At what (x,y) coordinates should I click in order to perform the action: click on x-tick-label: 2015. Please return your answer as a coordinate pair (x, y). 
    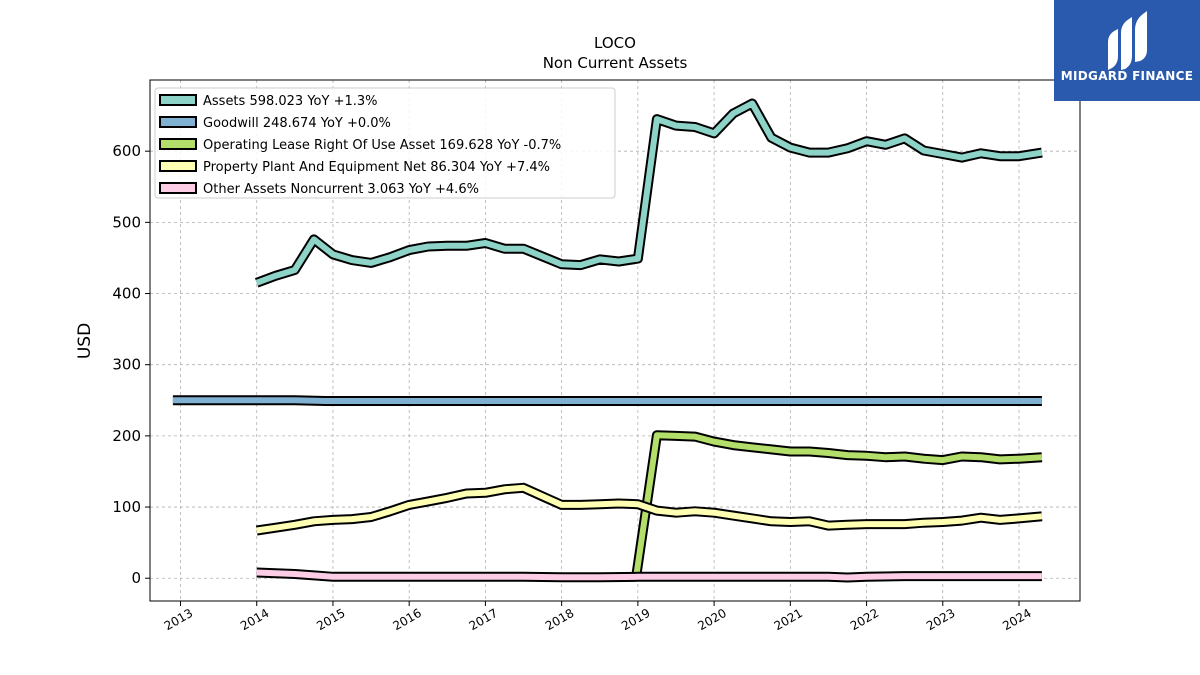
    Looking at the image, I should click on (330, 619).